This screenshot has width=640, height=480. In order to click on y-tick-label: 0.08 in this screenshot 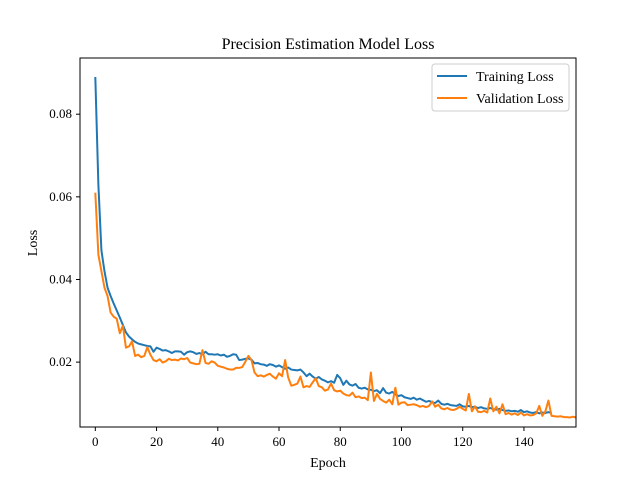, I will do `click(60, 113)`.